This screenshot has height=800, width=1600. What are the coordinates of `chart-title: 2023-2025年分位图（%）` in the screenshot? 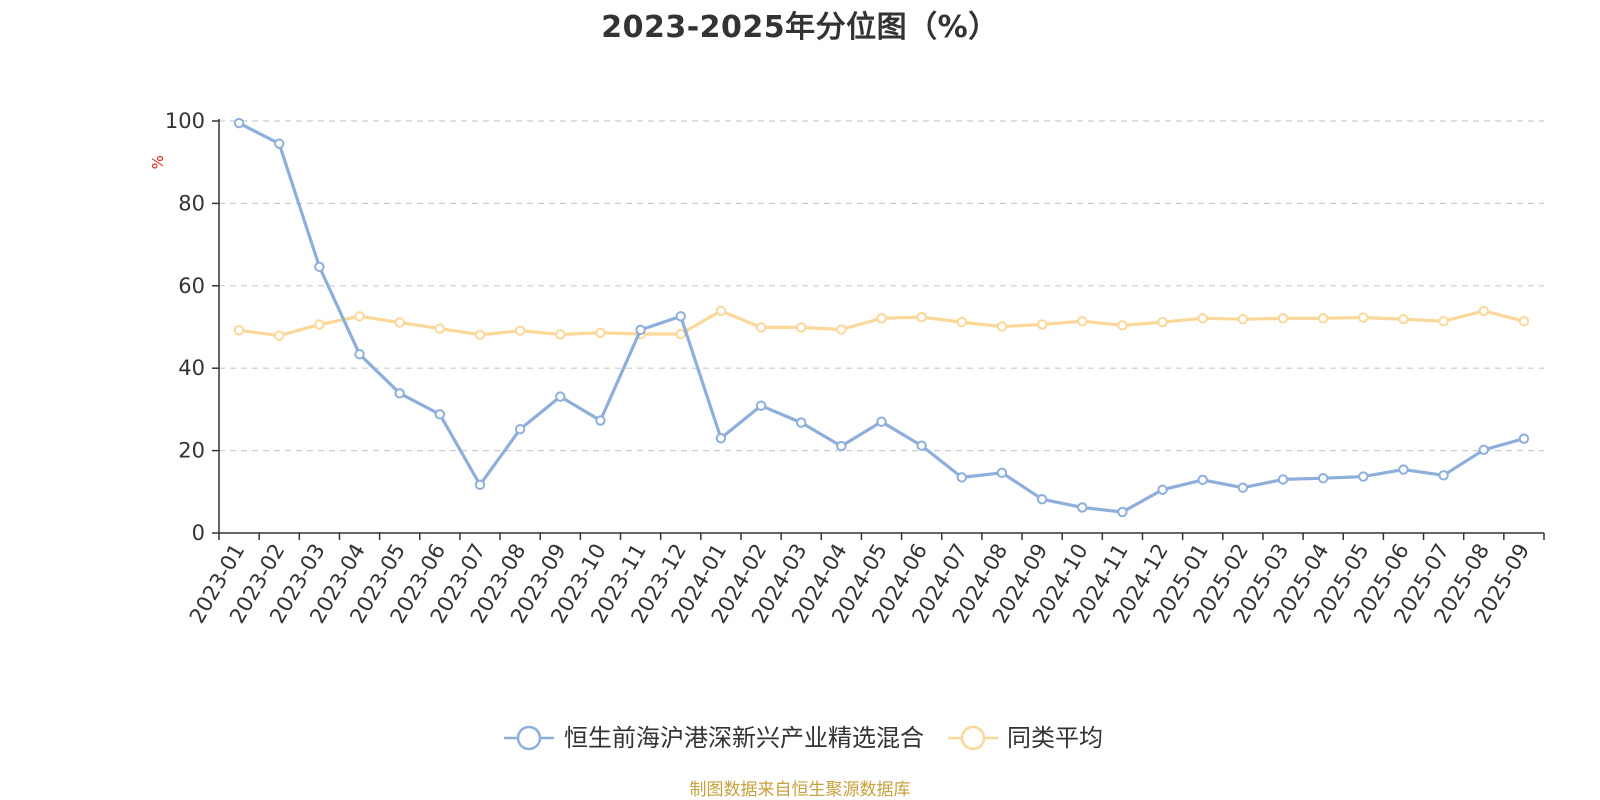 It's located at (800, 27).